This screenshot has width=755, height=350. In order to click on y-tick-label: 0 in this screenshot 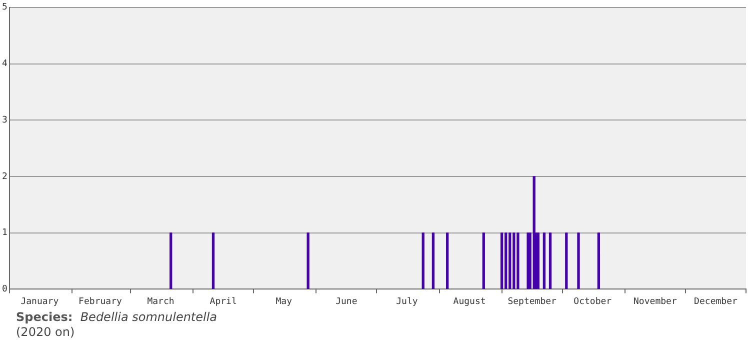, I will do `click(5, 289)`.